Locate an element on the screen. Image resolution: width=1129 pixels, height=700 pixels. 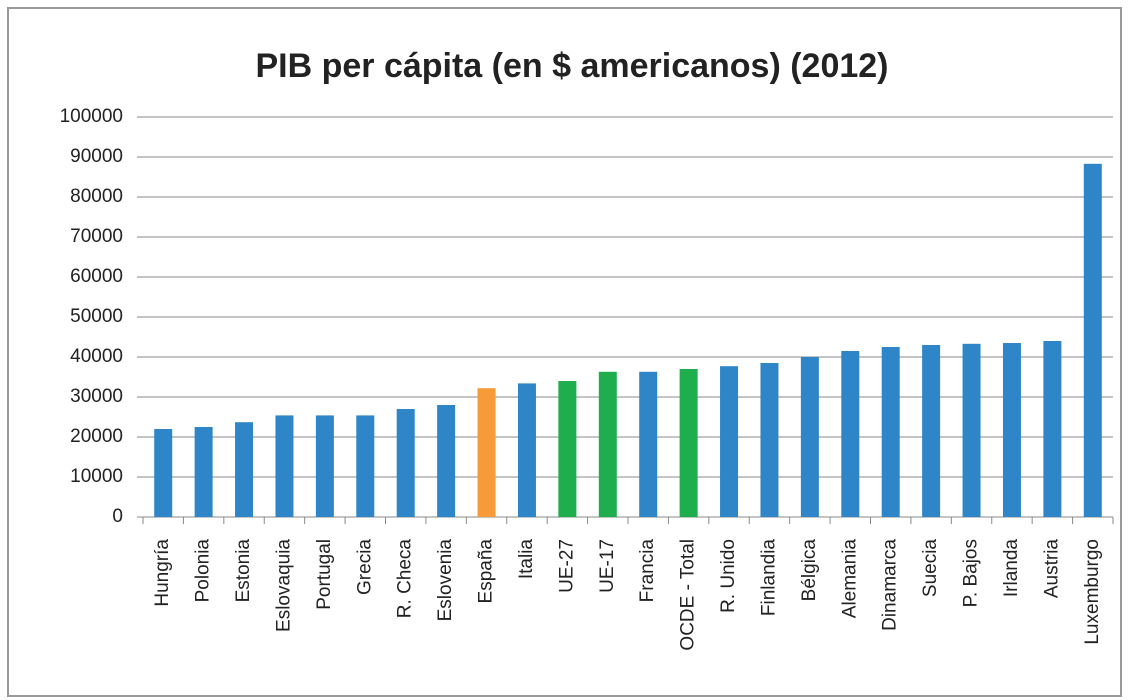
x-tick-label: UE-27 is located at coordinates (566, 566).